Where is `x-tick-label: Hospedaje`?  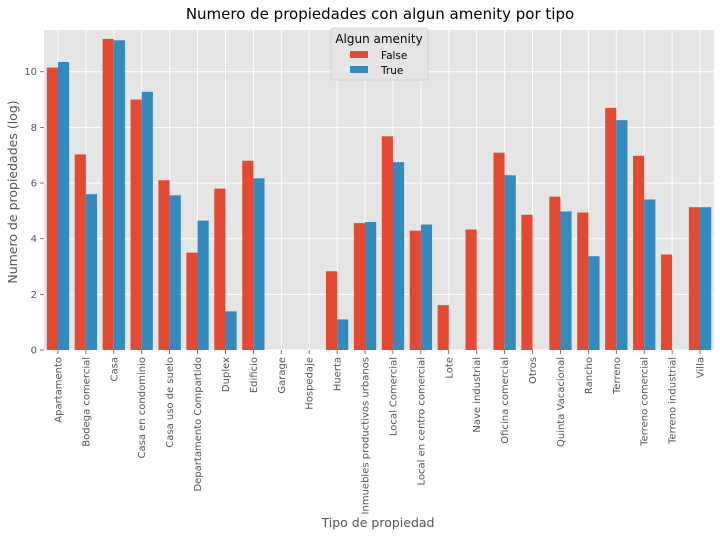
x-tick-label: Hospedaje is located at coordinates (310, 383).